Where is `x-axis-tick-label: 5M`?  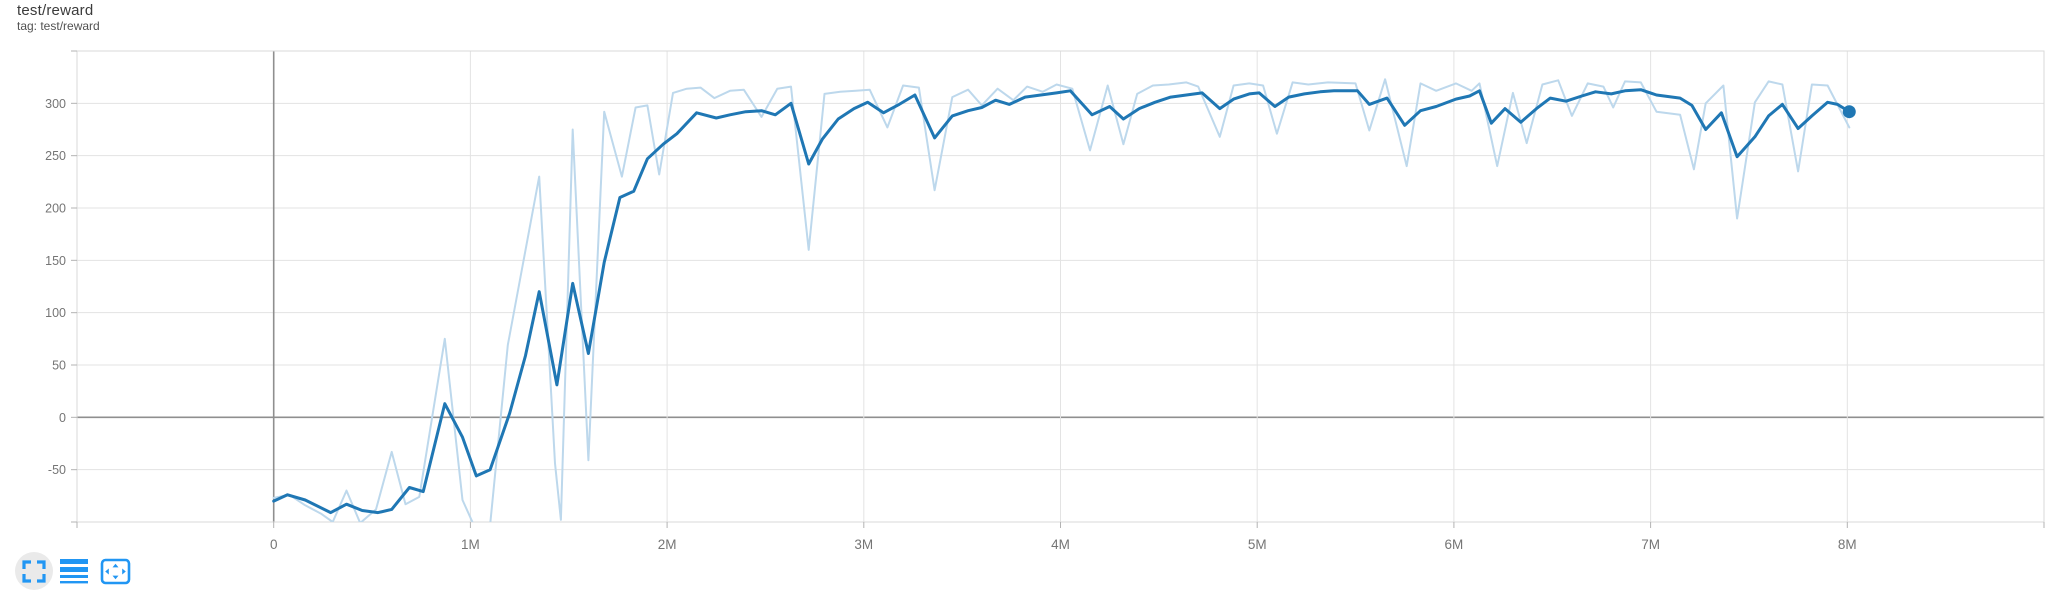 x-axis-tick-label: 5M is located at coordinates (1257, 544).